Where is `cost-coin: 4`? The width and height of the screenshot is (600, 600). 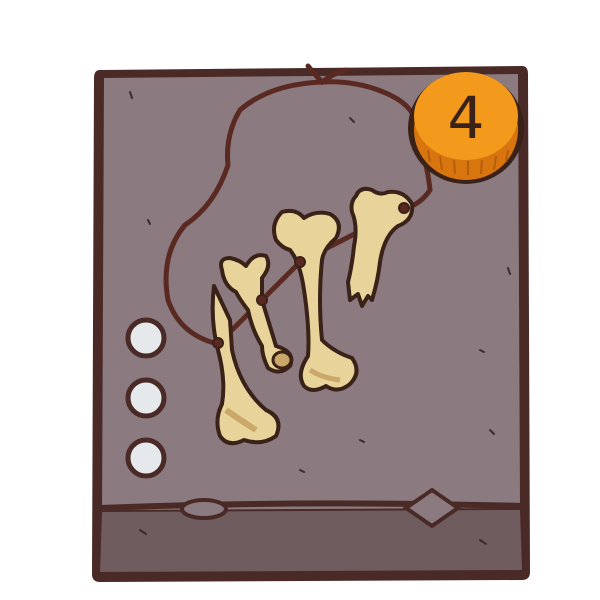
cost-coin: 4 is located at coordinates (466, 128).